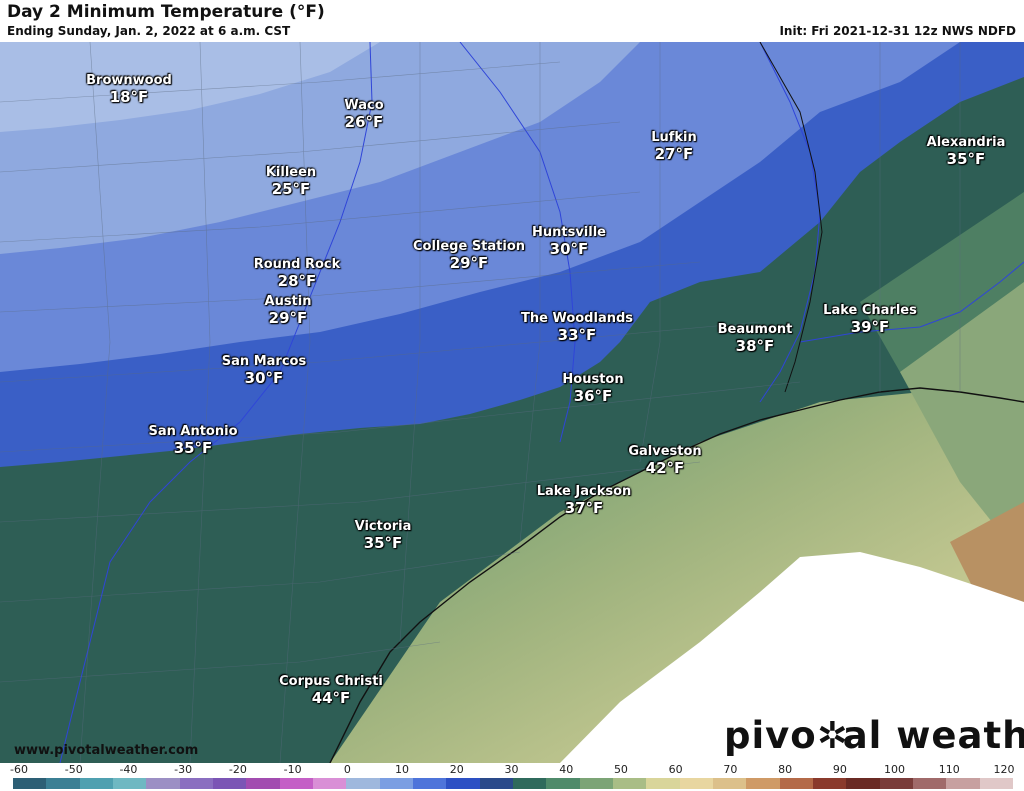  I want to click on city-galveston: Galveston 42°F, so click(665, 460).